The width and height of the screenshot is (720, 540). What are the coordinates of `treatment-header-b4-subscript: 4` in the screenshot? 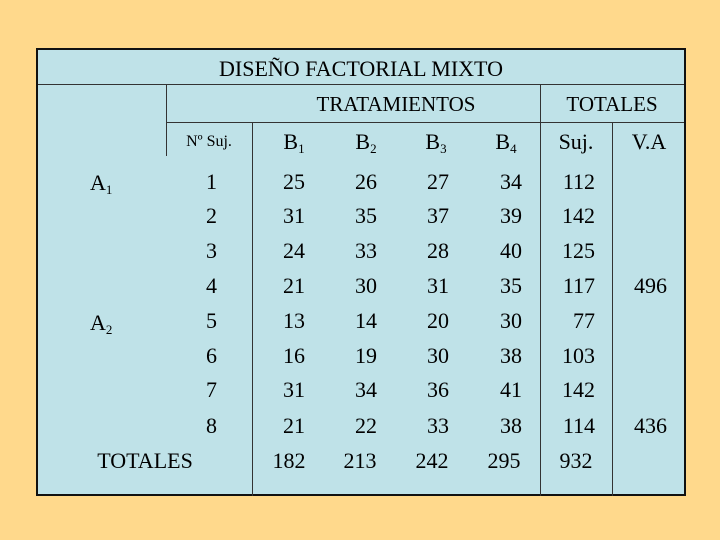 It's located at (513, 148).